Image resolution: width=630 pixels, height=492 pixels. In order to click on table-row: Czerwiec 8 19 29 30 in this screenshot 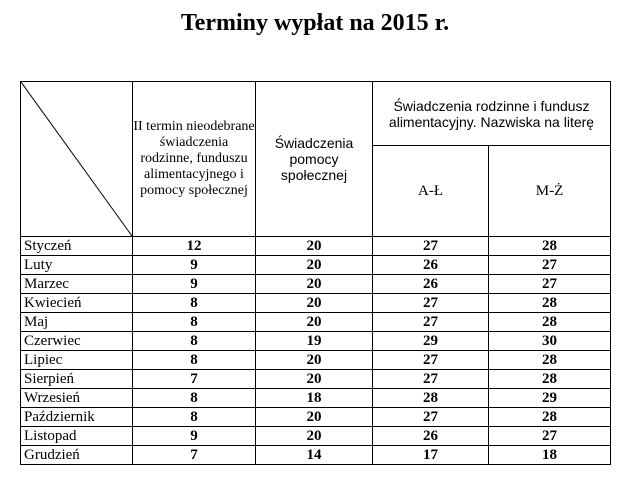, I will do `click(315, 341)`.